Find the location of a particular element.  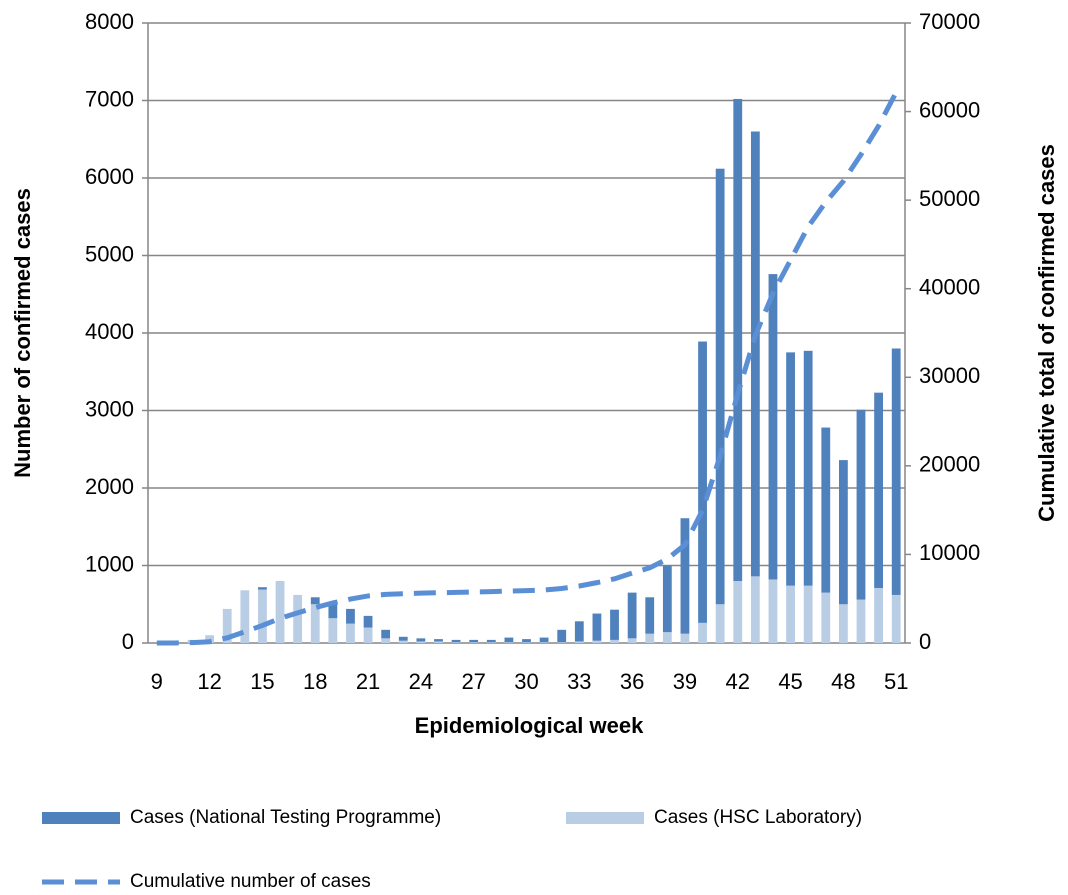

x-tick-label: 45 is located at coordinates (790, 681).